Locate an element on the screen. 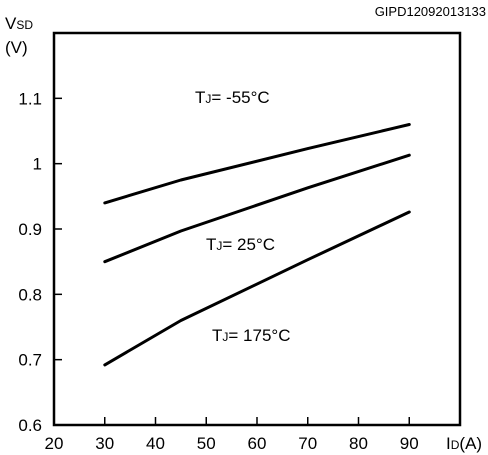 The image size is (488, 455). y-tick-label: 1.1 is located at coordinates (30, 98).